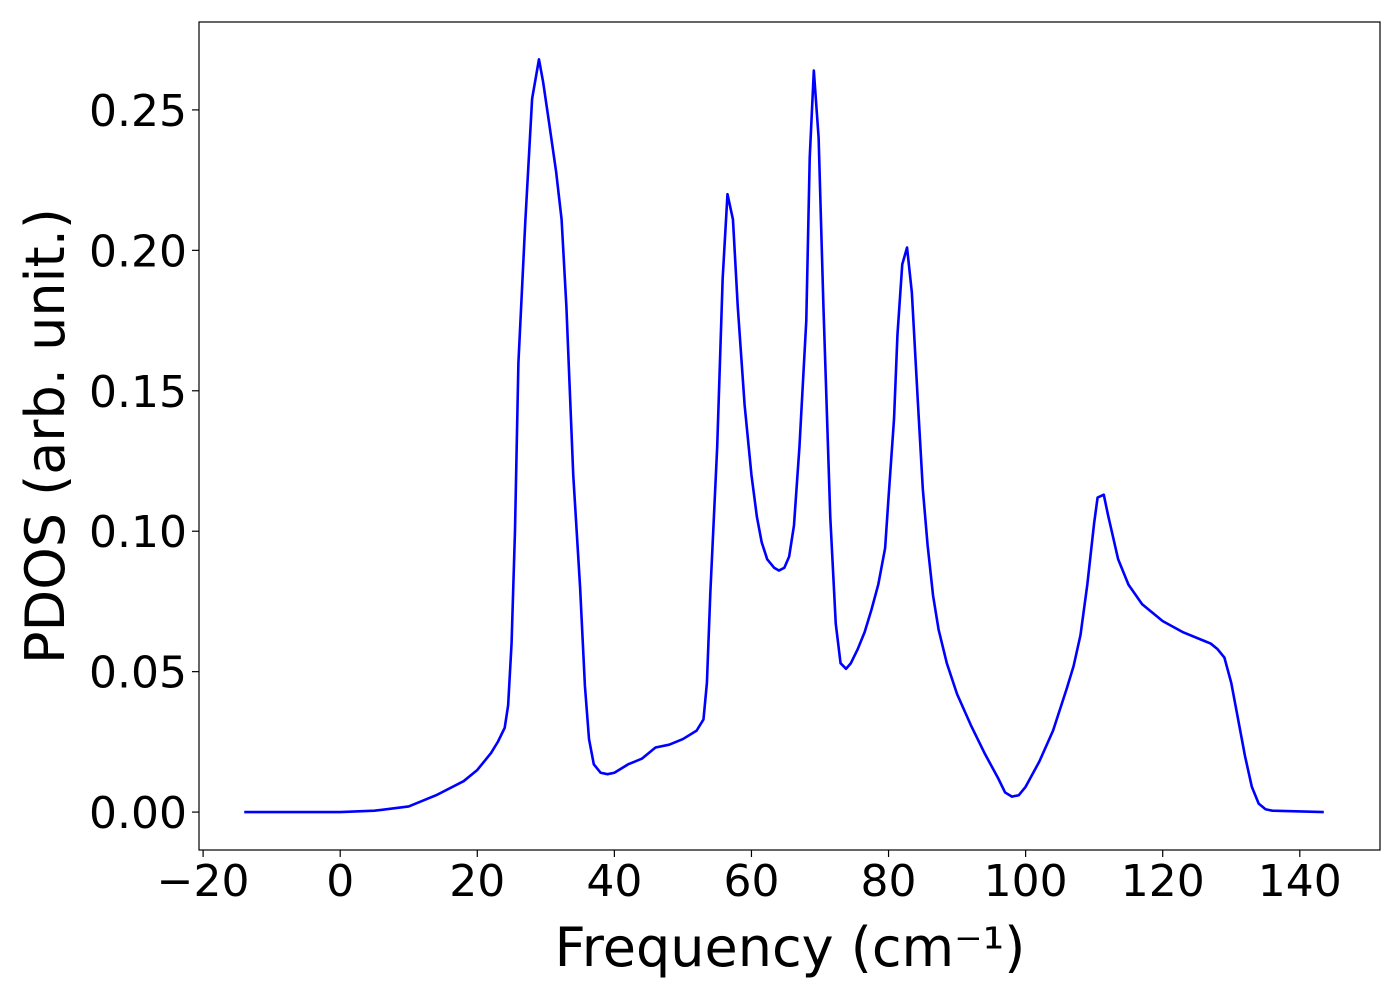 The height and width of the screenshot is (1000, 1400). What do you see at coordinates (203, 881) in the screenshot?
I see `x-tick-label: −20` at bounding box center [203, 881].